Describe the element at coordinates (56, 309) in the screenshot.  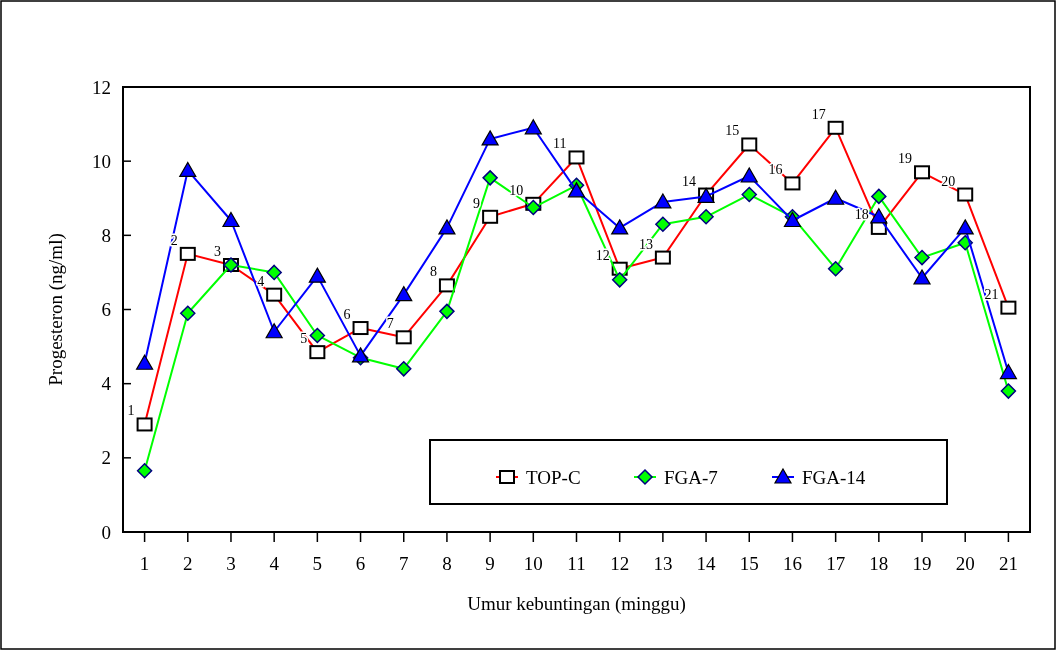
I see `y-axis-title: Progesteron (ng/ml)` at that location.